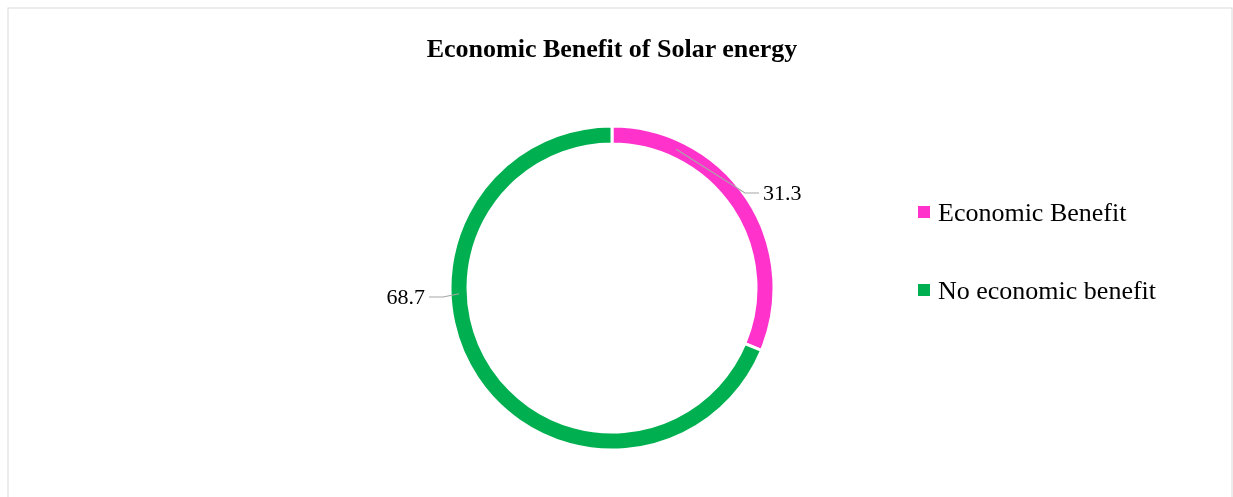 This screenshot has height=497, width=1233. I want to click on data-label: 31.3, so click(782, 192).